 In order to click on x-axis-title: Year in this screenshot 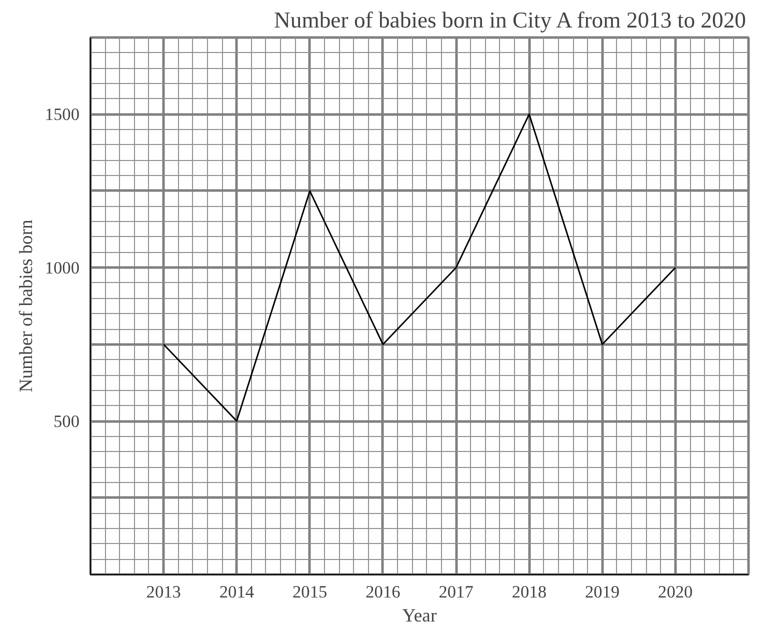, I will do `click(420, 616)`.